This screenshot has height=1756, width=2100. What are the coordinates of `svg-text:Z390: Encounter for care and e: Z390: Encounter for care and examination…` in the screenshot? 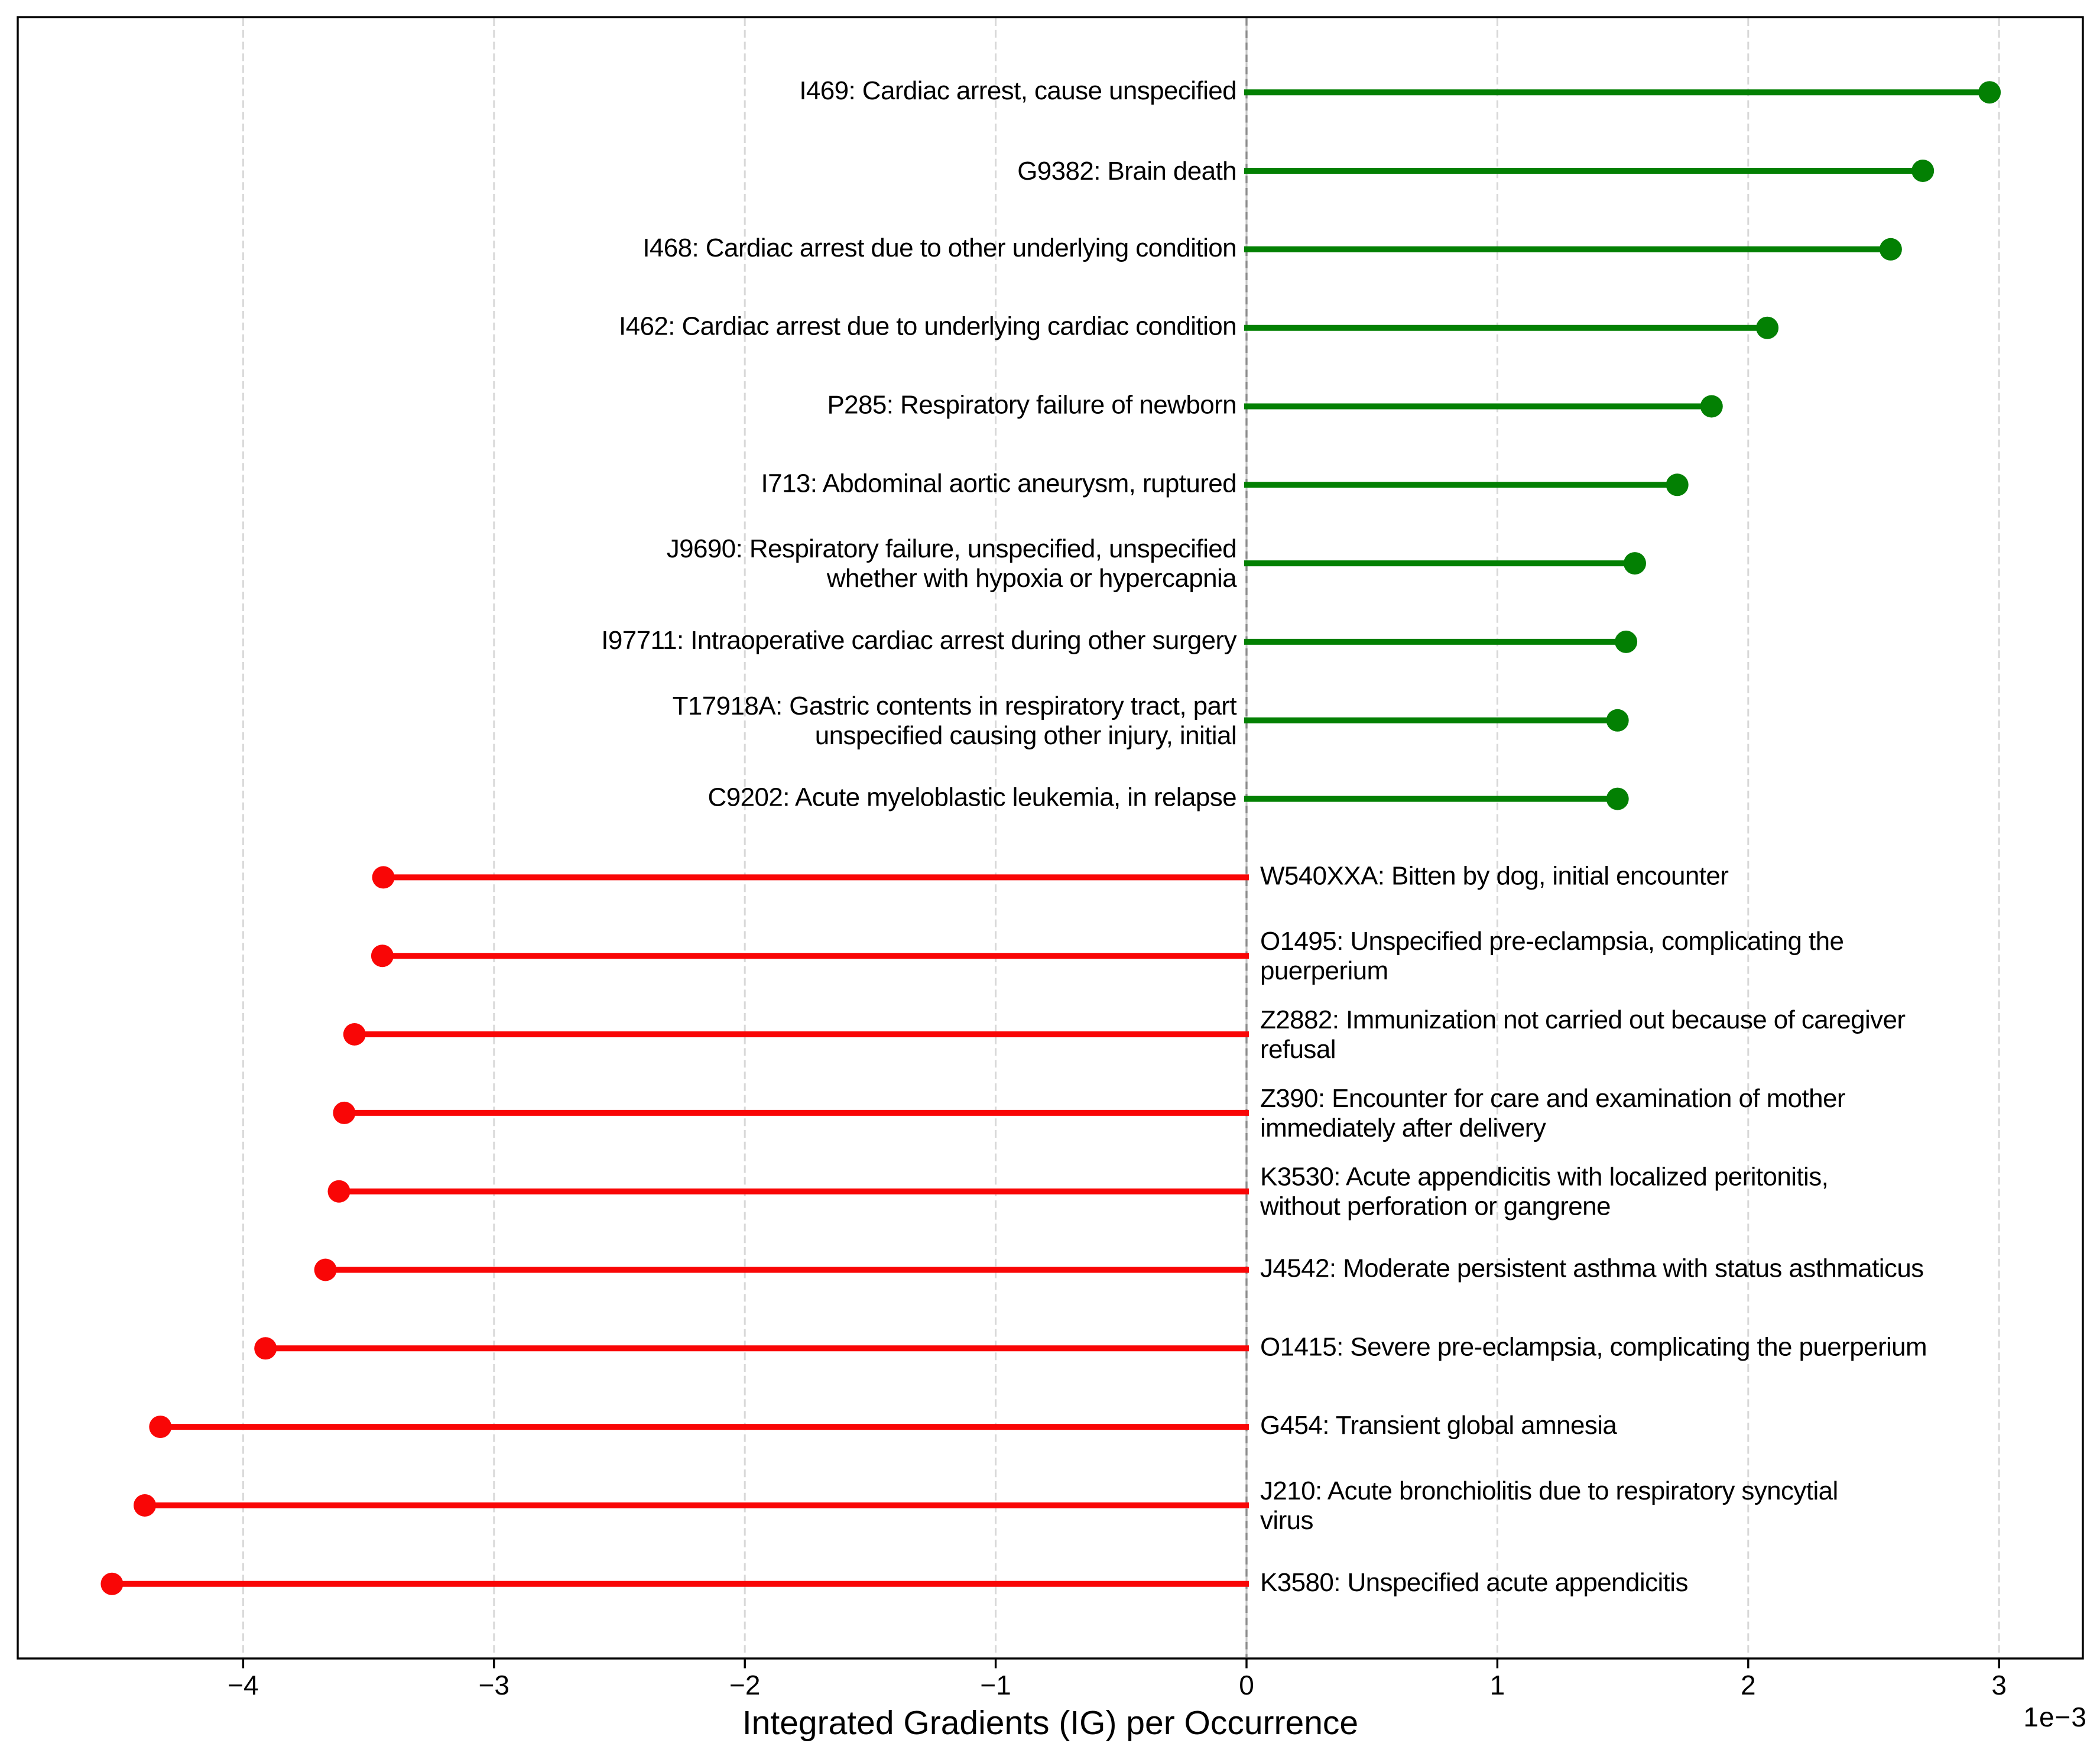 It's located at (1552, 1098).